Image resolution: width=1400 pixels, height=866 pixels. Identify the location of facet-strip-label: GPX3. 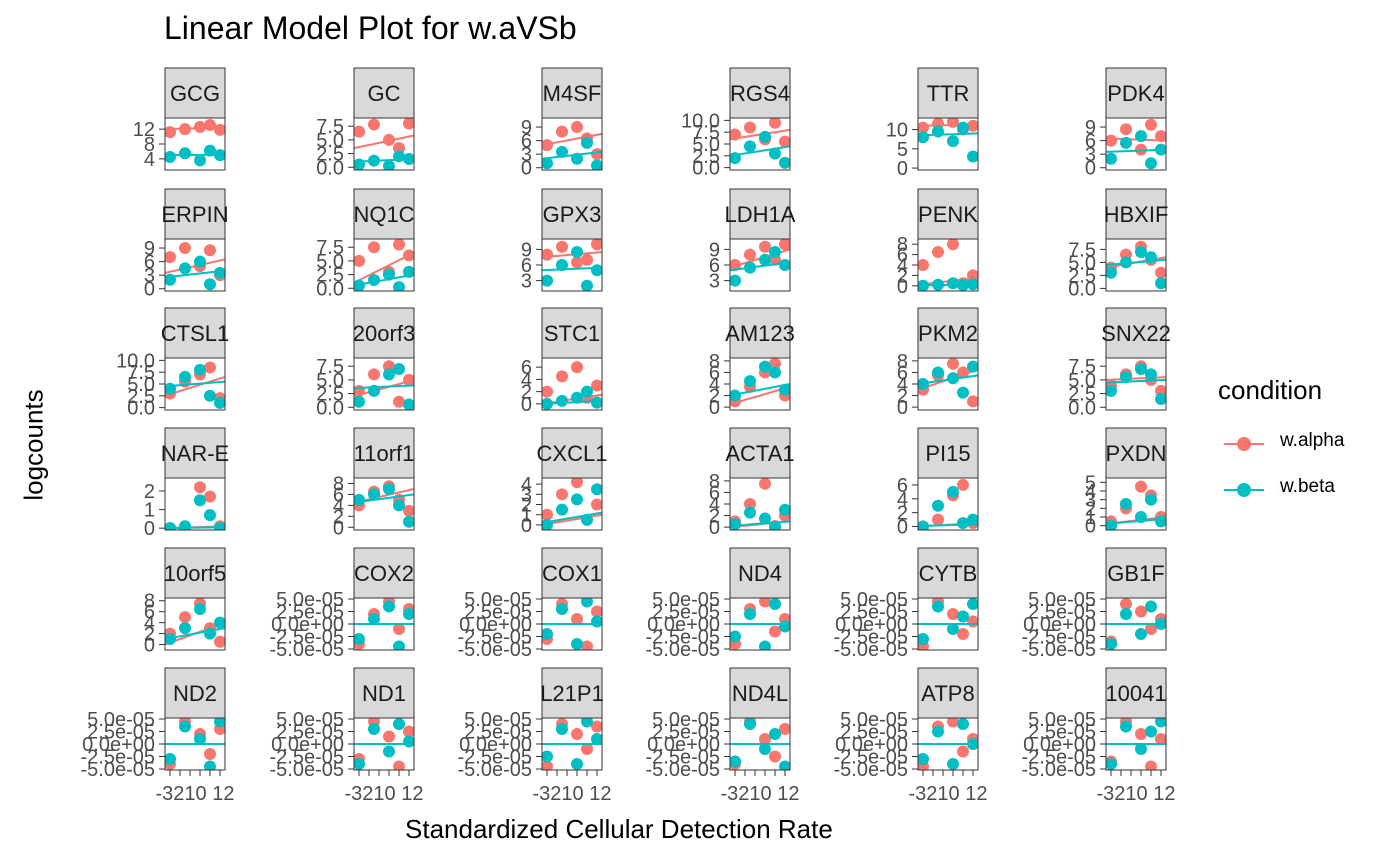
(572, 214).